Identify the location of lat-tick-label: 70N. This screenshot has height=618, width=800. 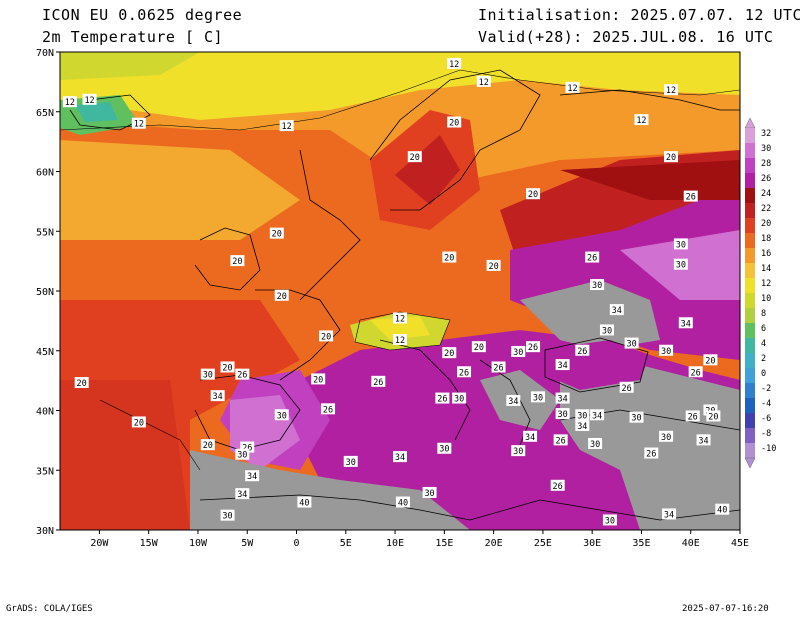
(45, 53).